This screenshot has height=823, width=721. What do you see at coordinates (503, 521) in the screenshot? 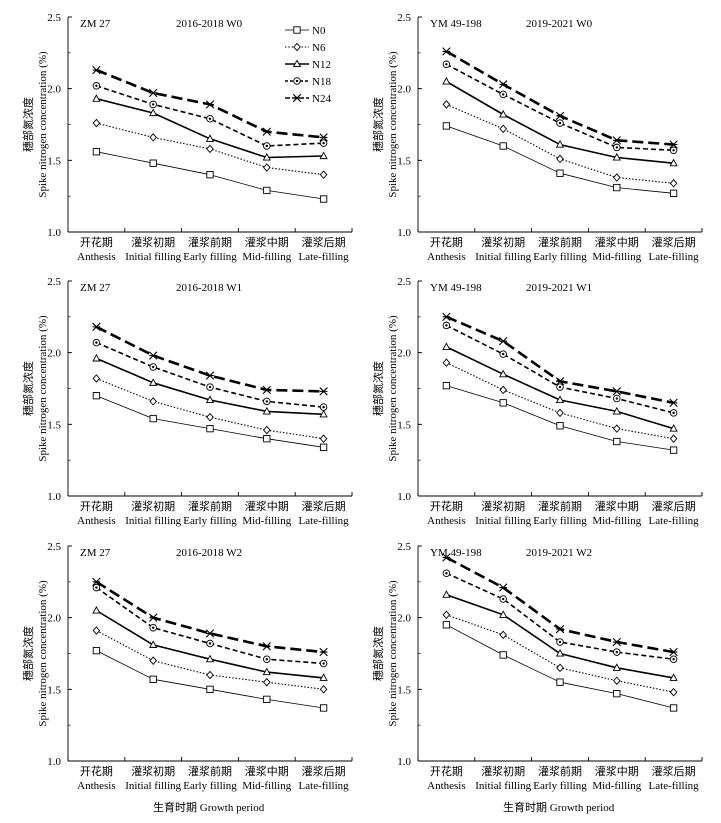
I see `x-tick-label: Initial filling` at bounding box center [503, 521].